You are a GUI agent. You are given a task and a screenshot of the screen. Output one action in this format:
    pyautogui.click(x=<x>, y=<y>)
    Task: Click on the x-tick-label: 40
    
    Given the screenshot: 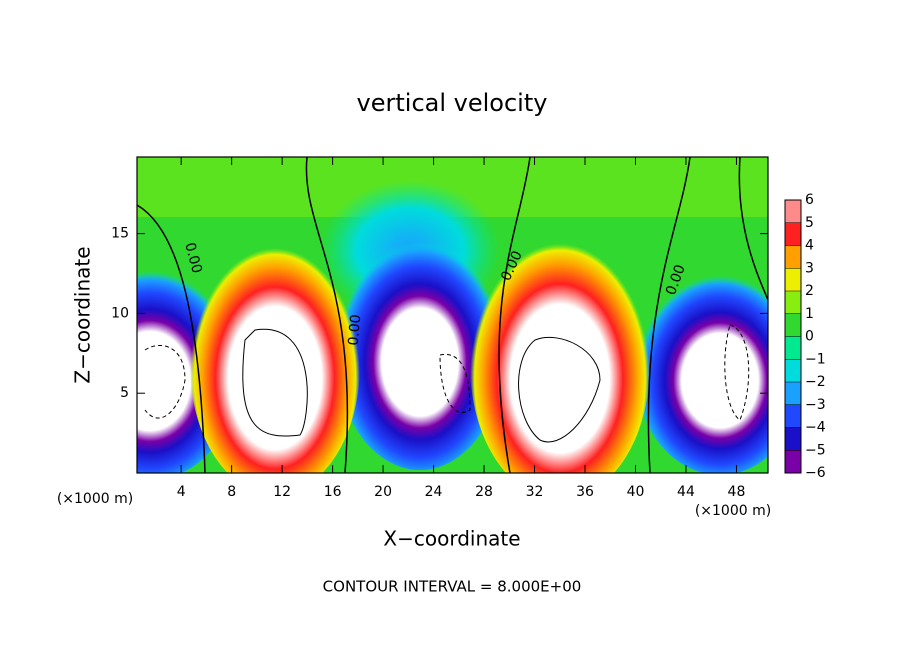 What is the action you would take?
    pyautogui.click(x=636, y=492)
    